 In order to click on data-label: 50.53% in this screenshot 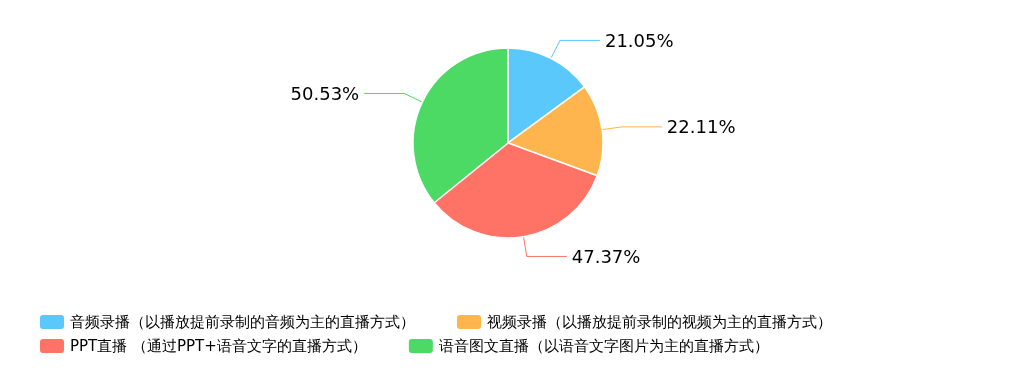, I will do `click(325, 93)`.